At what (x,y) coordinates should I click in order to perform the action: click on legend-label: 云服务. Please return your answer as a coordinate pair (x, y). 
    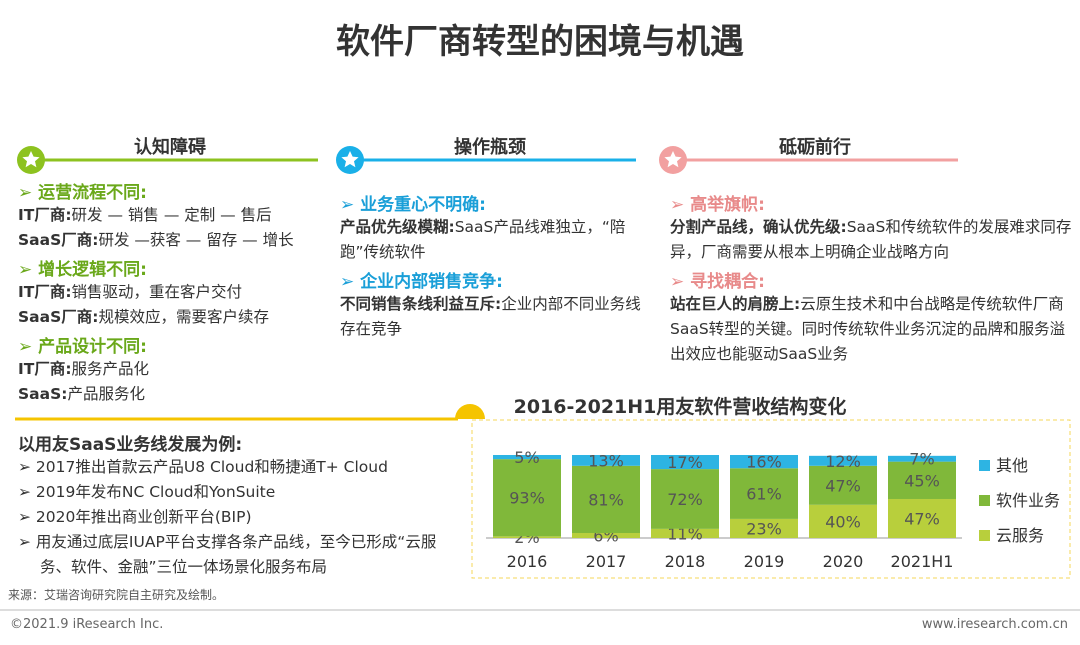
    Looking at the image, I should click on (1020, 535).